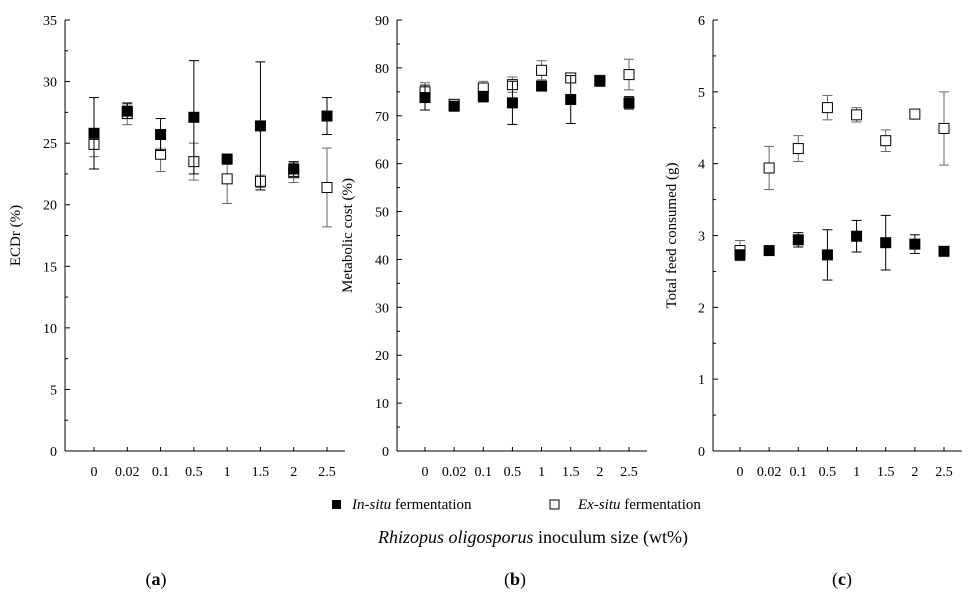 Image resolution: width=968 pixels, height=592 pixels. Describe the element at coordinates (701, 165) in the screenshot. I see `y-tick-label: 4` at that location.